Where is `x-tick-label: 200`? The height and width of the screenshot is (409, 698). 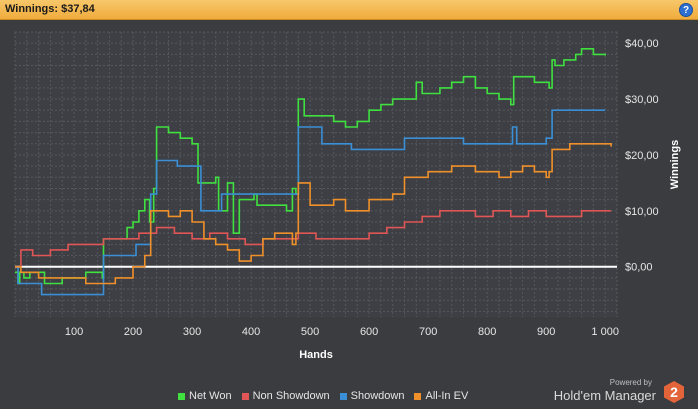 x-tick-label: 200 is located at coordinates (133, 332).